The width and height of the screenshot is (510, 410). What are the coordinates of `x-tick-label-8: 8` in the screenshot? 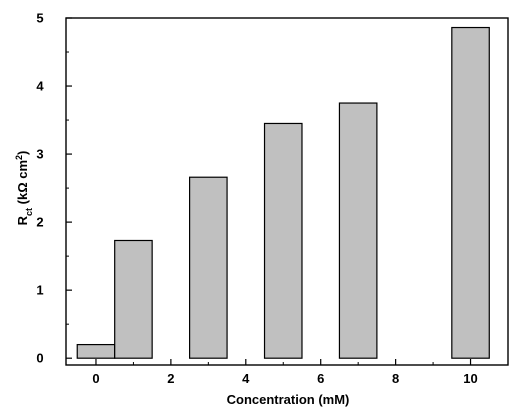 It's located at (395, 378).